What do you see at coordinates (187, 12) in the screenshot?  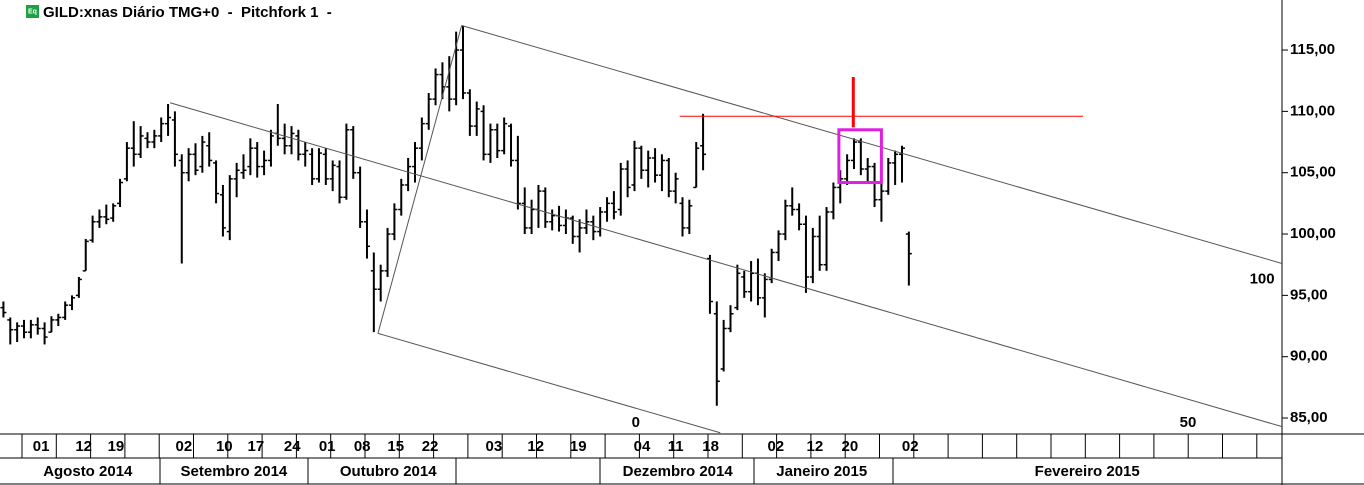 I see `chart-title: GILD:xnas Diário TMG+0 - Pitchfork 1 -` at bounding box center [187, 12].